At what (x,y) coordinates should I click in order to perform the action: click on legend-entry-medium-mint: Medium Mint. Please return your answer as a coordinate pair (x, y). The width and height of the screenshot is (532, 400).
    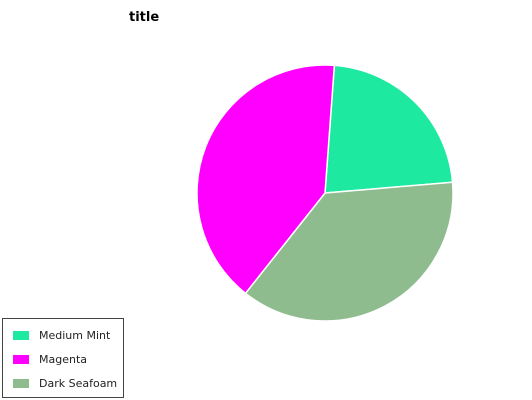
    Looking at the image, I should click on (61, 335).